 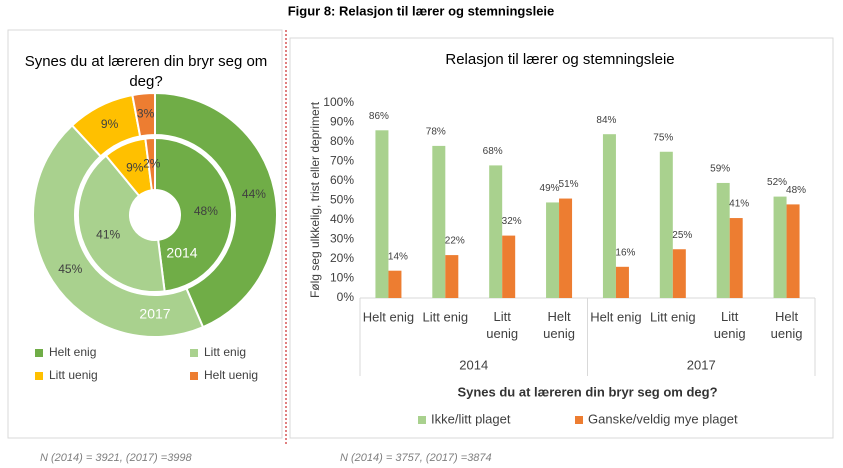 What do you see at coordinates (146, 71) in the screenshot?
I see `donut-title: Synes du at læreren din bryr seg om deg?` at bounding box center [146, 71].